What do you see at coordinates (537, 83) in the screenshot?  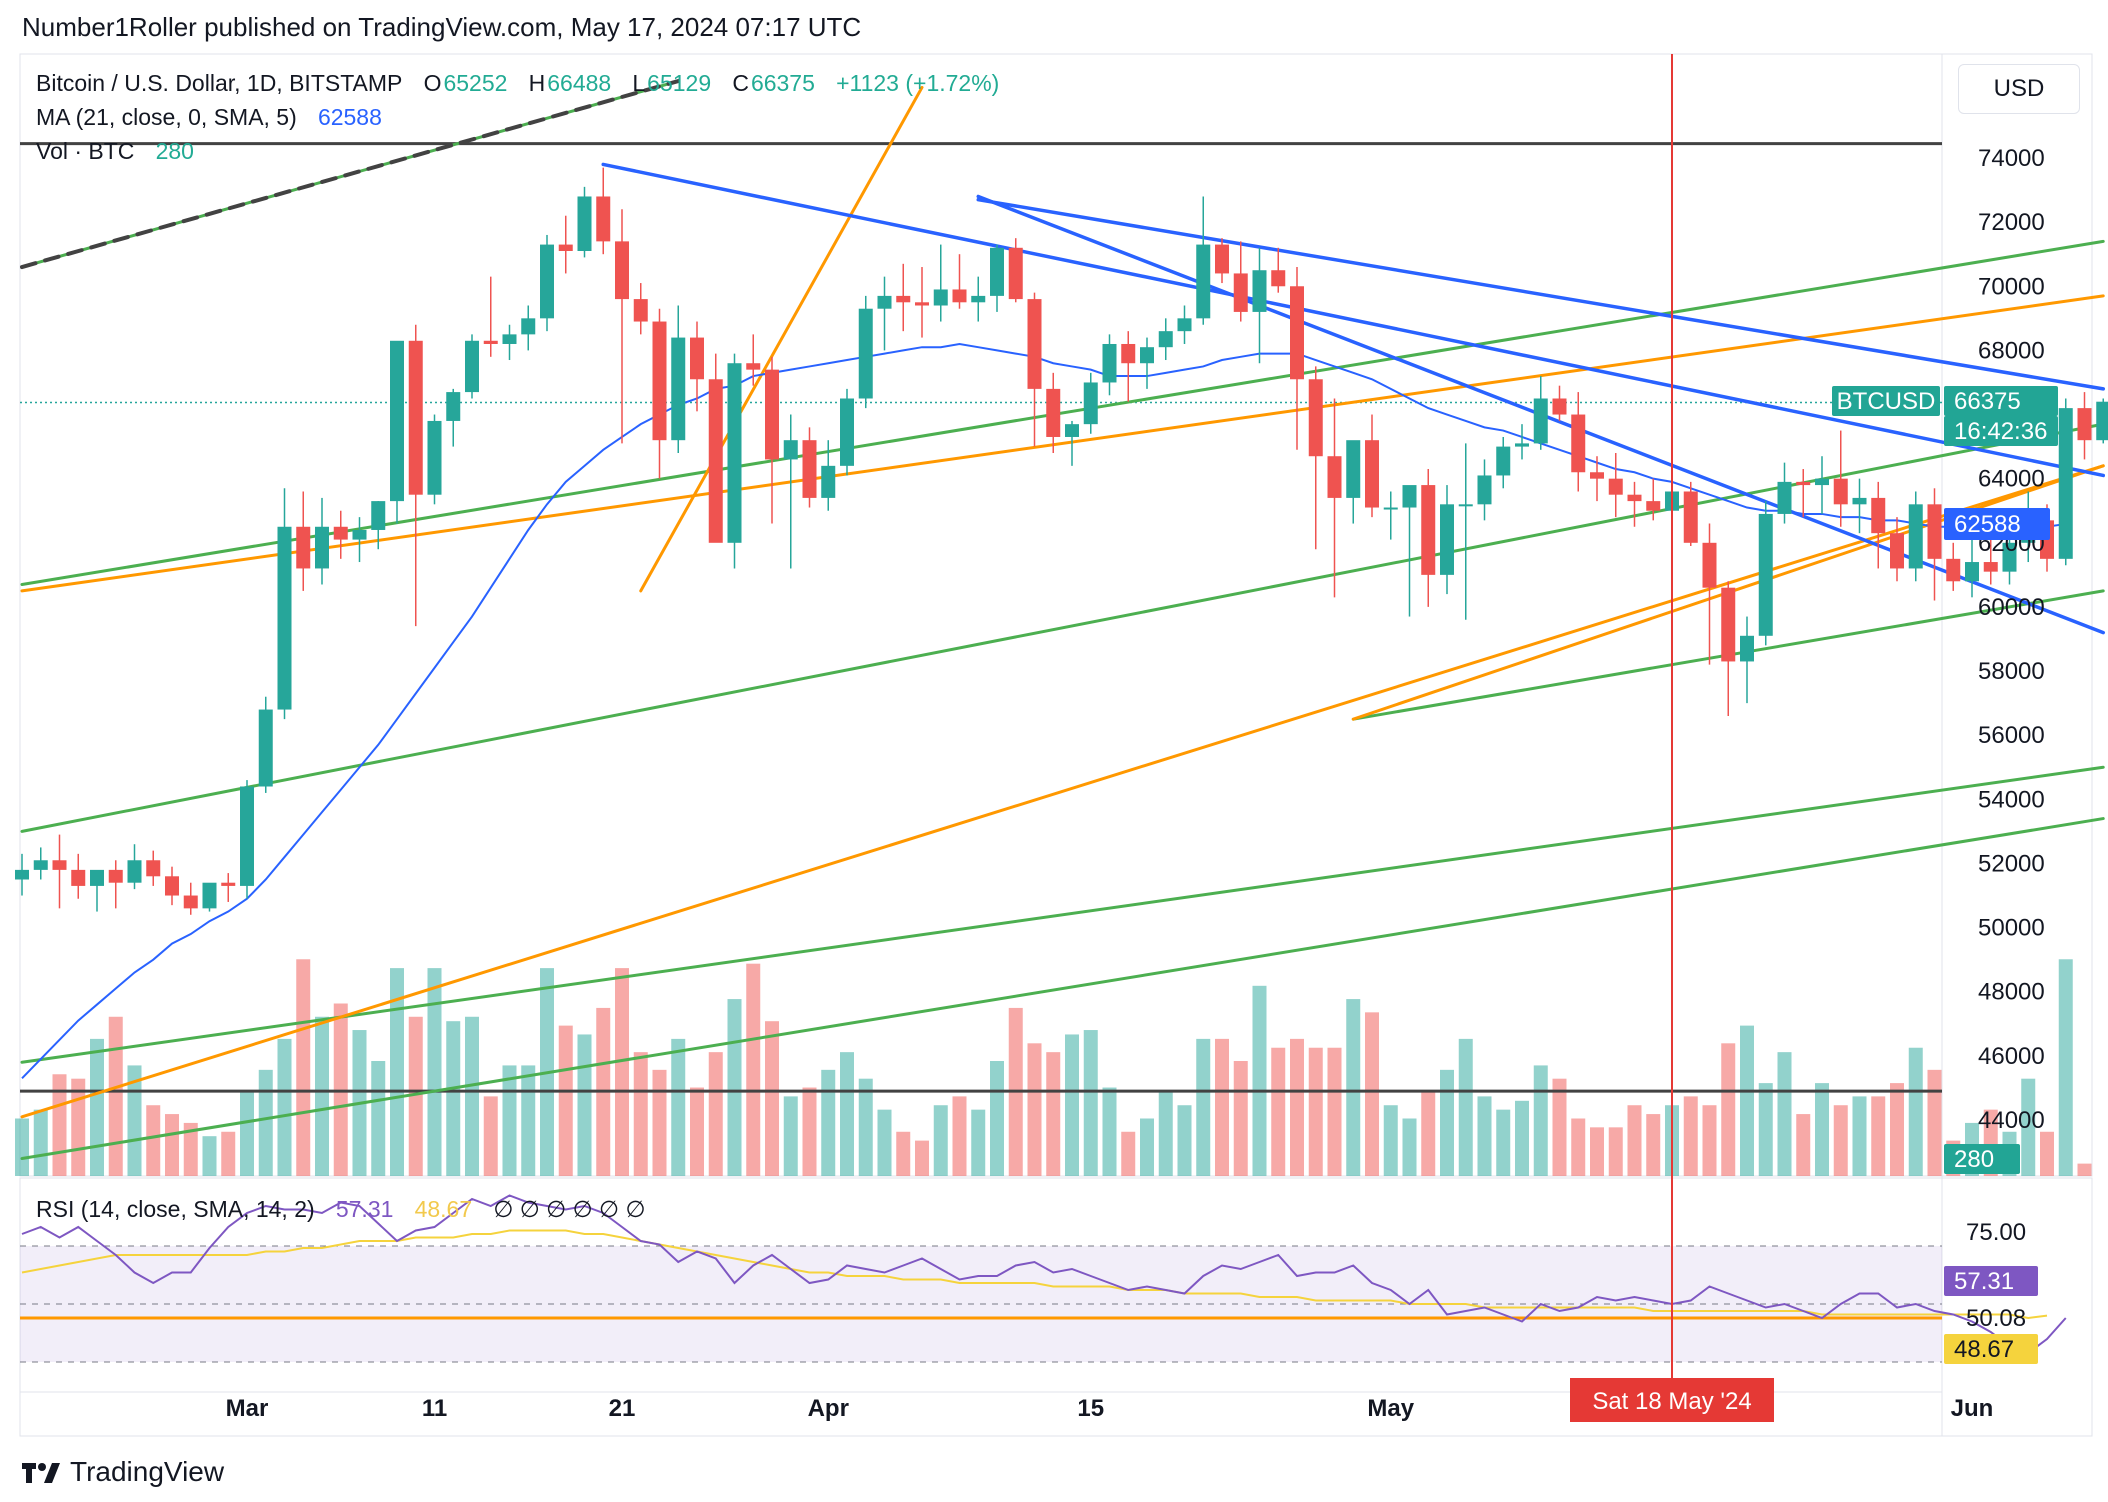 I see `legend-h-label: H` at bounding box center [537, 83].